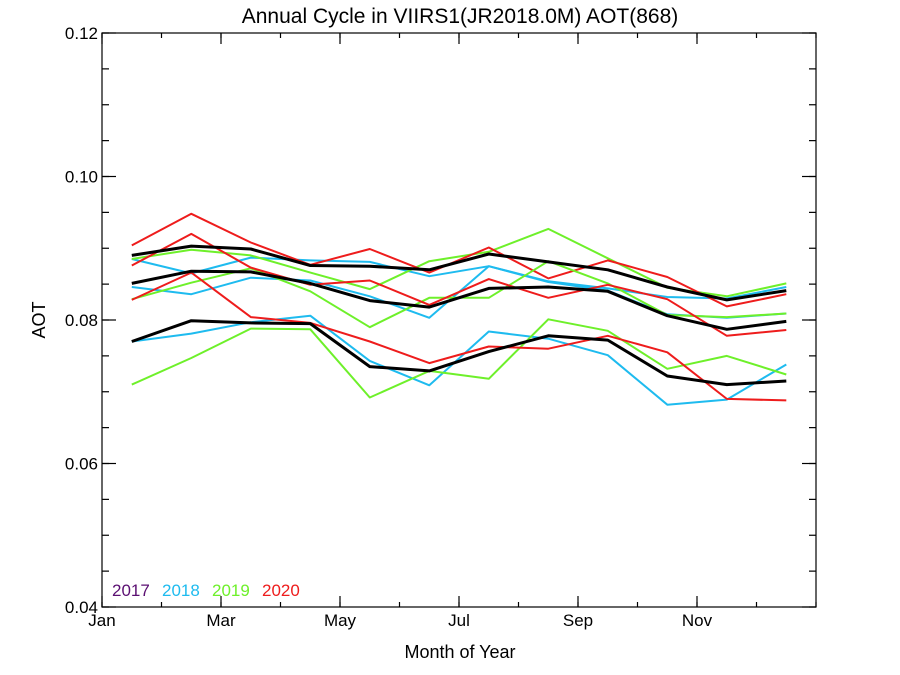 The height and width of the screenshot is (675, 900). What do you see at coordinates (340, 620) in the screenshot?
I see `x-tick-label: May` at bounding box center [340, 620].